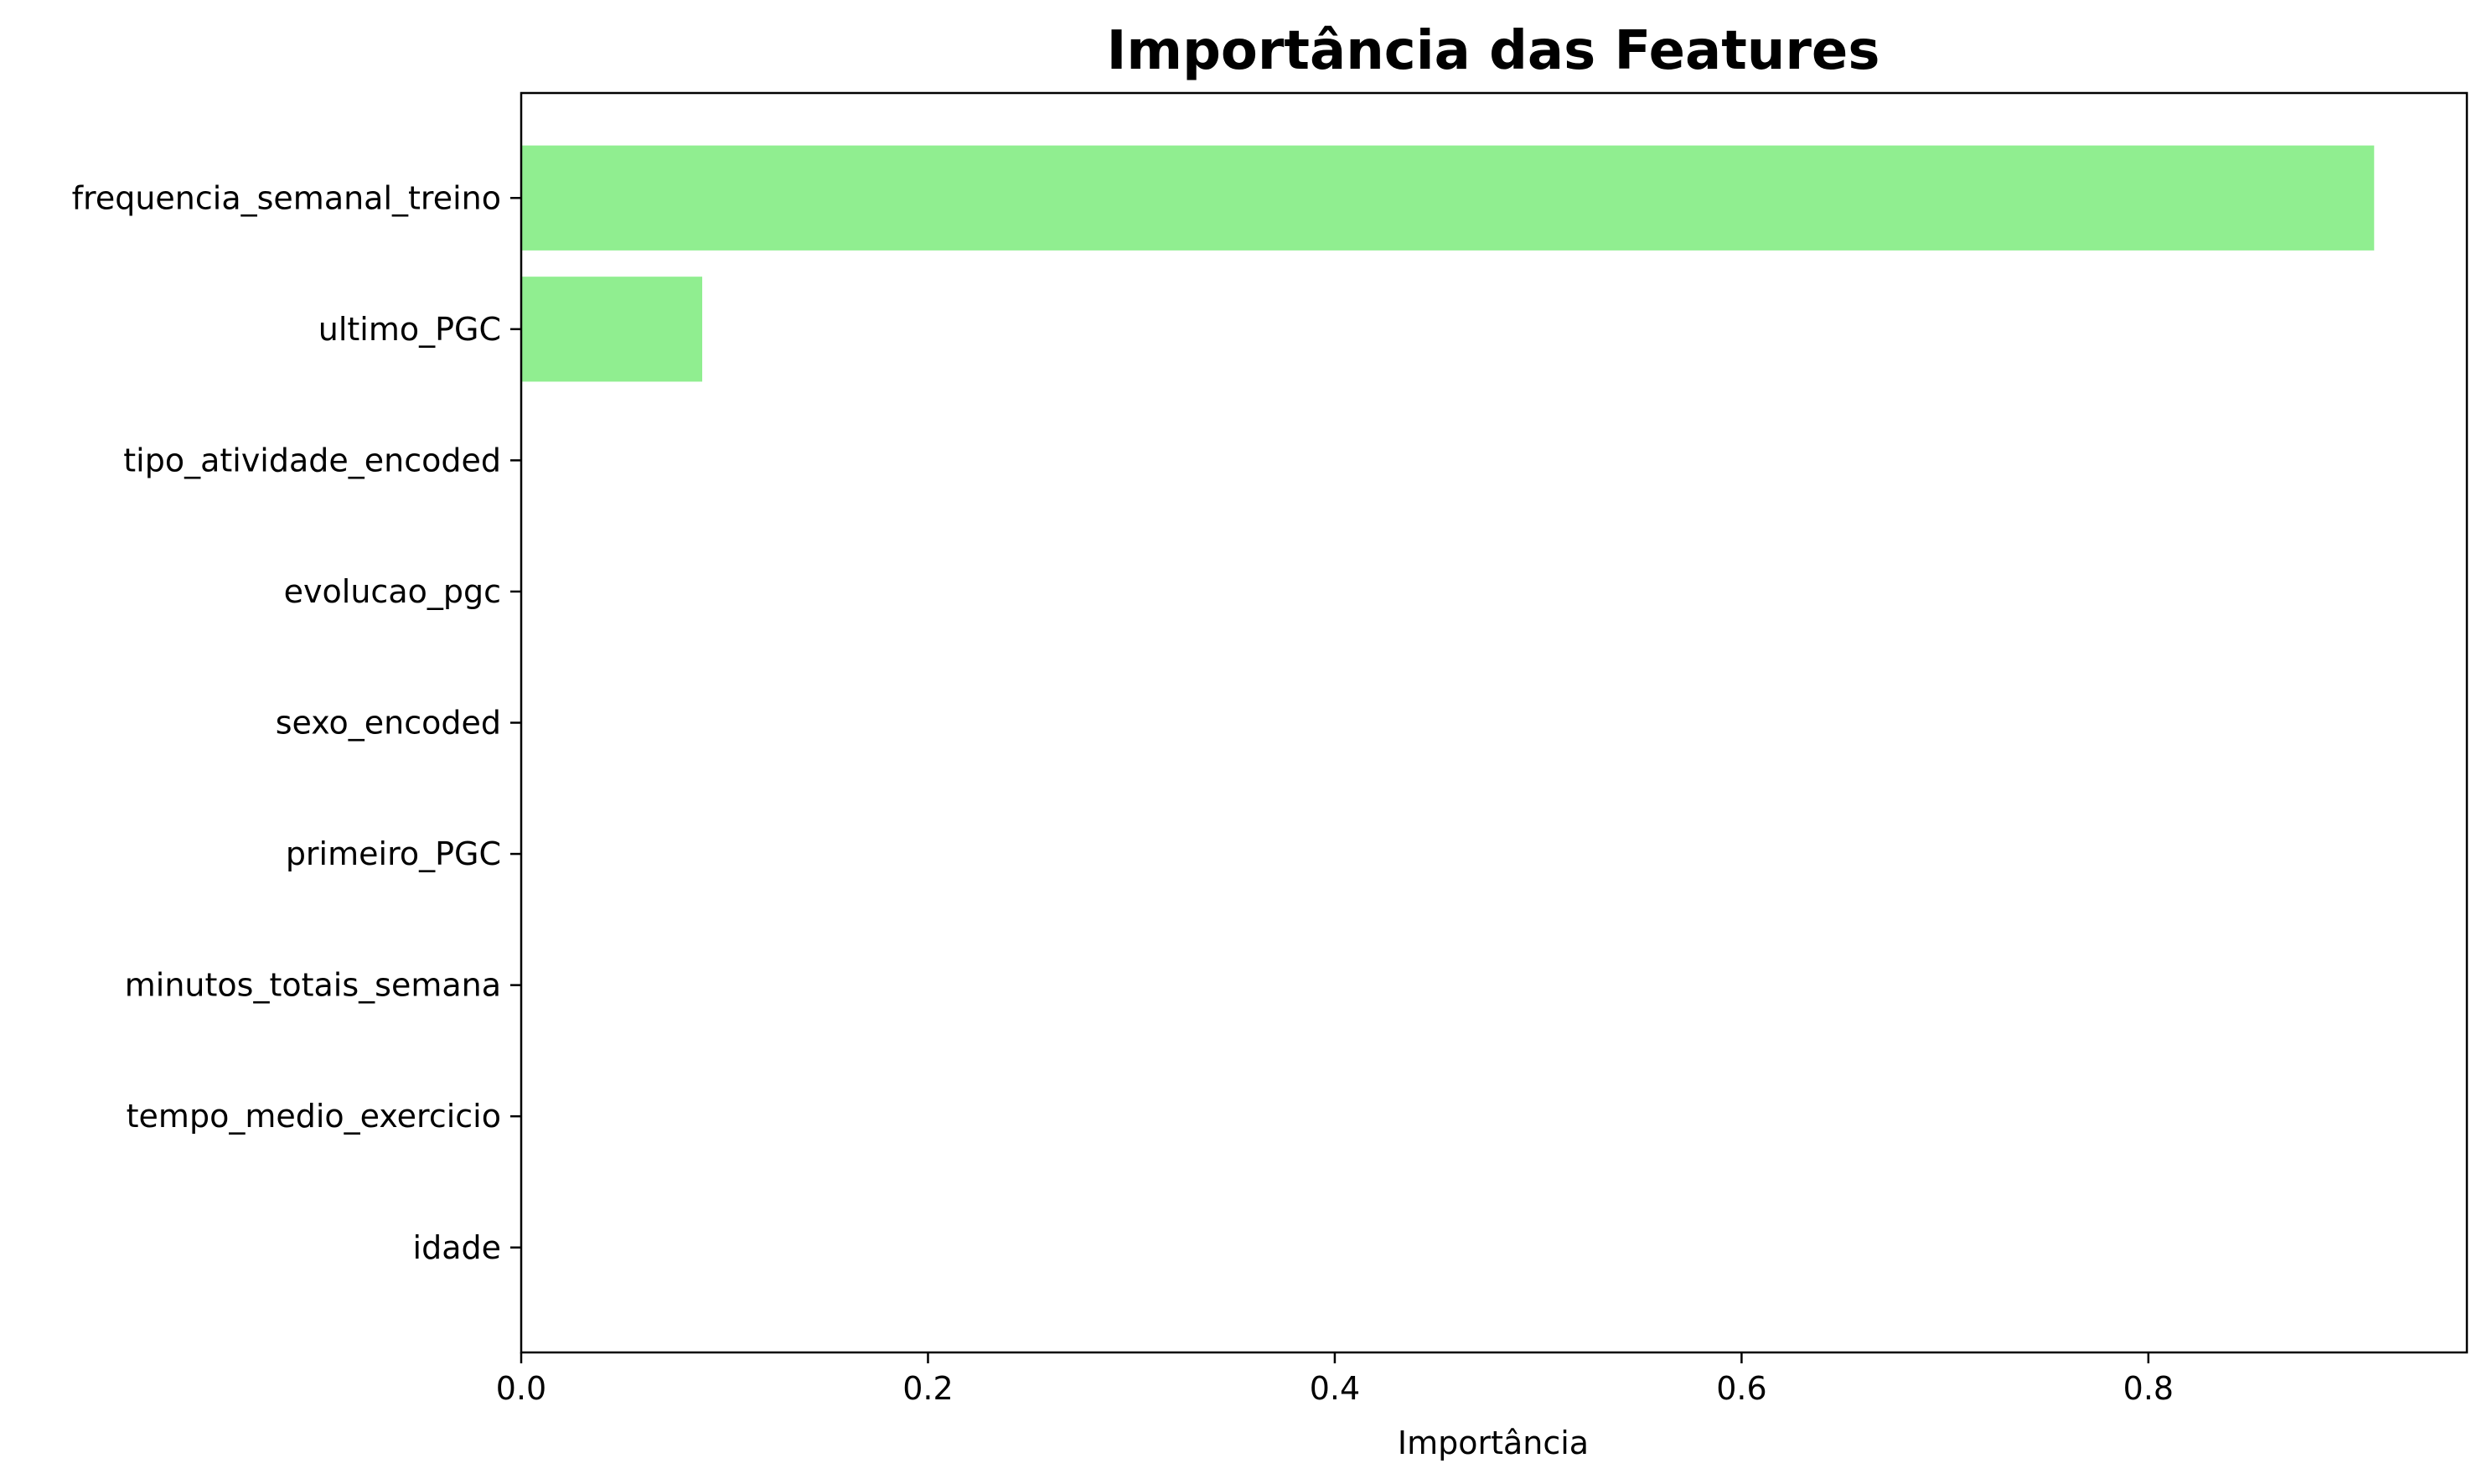  I want to click on y-tick-label: ultimo_PGC, so click(410, 329).